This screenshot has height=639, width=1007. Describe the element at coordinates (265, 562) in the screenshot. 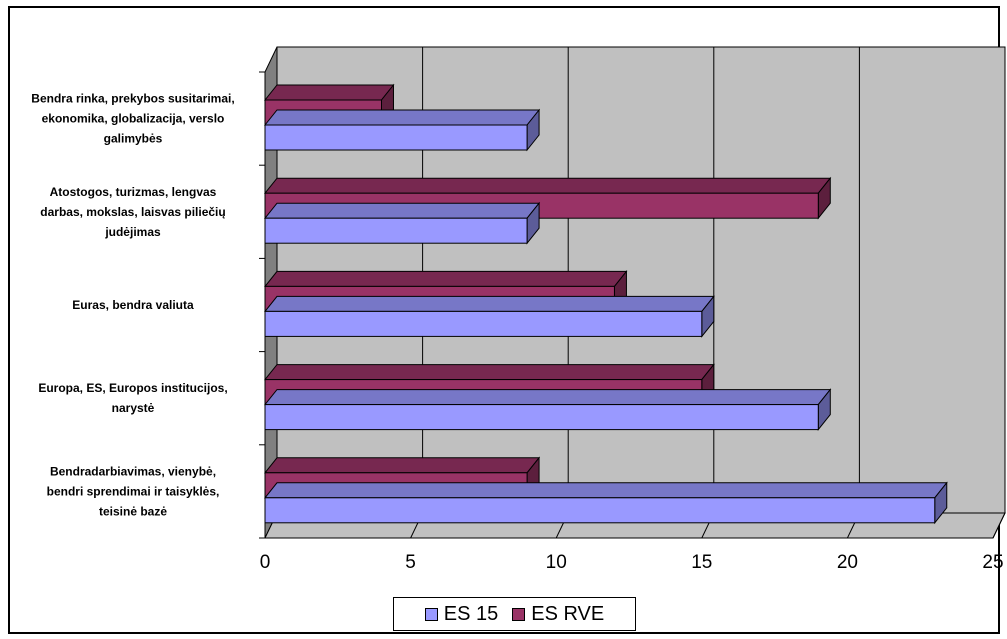

I see `x-tick-label: 0` at that location.